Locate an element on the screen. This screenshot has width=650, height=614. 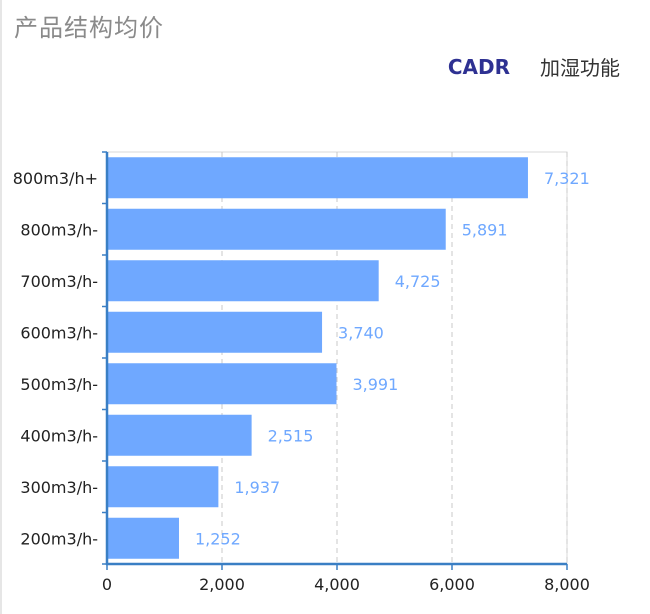
value-label: 3,740 is located at coordinates (361, 332).